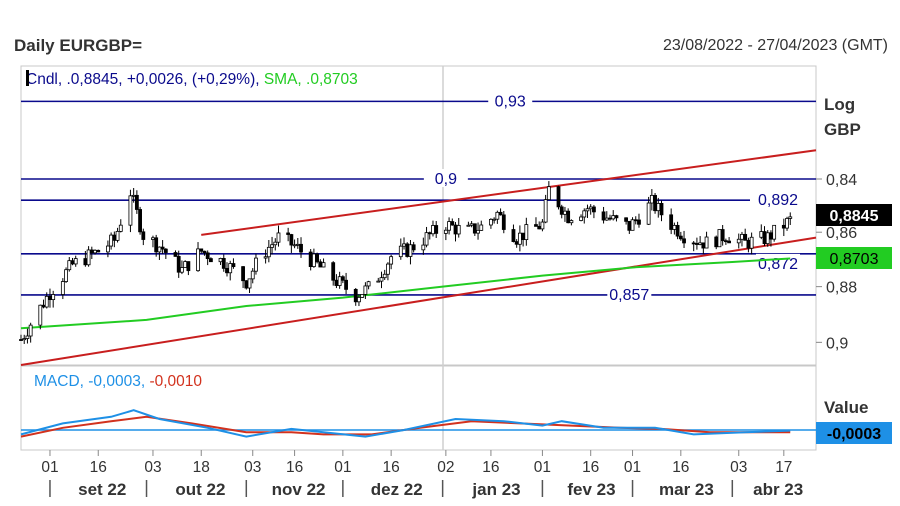 This screenshot has width=900, height=506. I want to click on macd-line, so click(405, 423).